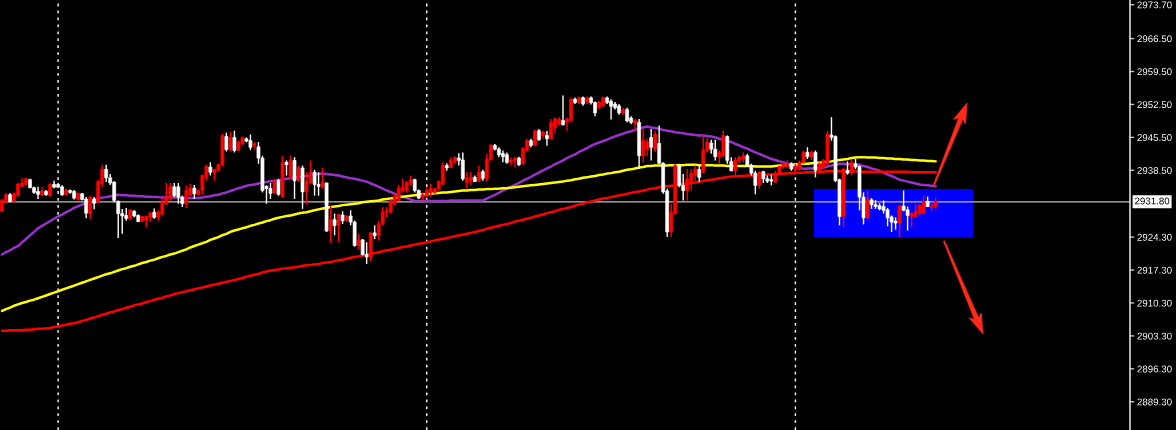 The image size is (1176, 430). What do you see at coordinates (1154, 105) in the screenshot?
I see `y-tick-label: 2952.50` at bounding box center [1154, 105].